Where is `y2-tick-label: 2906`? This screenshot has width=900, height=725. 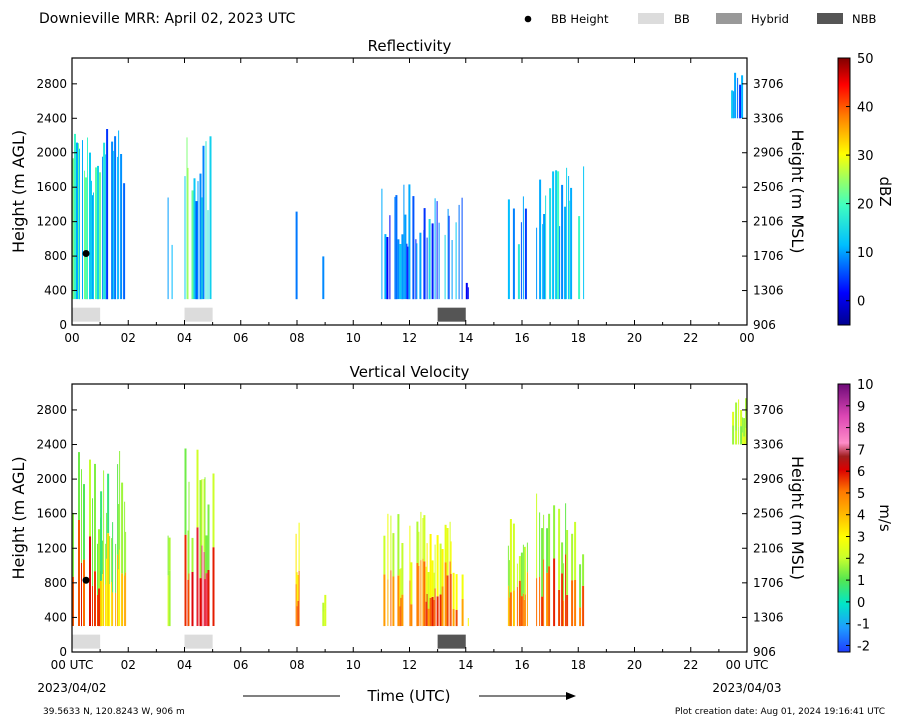 y2-tick-label: 2906 is located at coordinates (768, 153).